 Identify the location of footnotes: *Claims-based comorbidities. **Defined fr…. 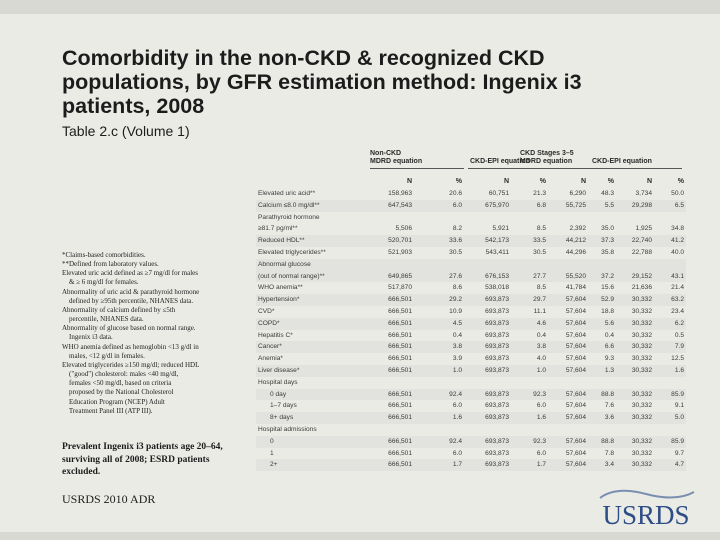
(154, 333).